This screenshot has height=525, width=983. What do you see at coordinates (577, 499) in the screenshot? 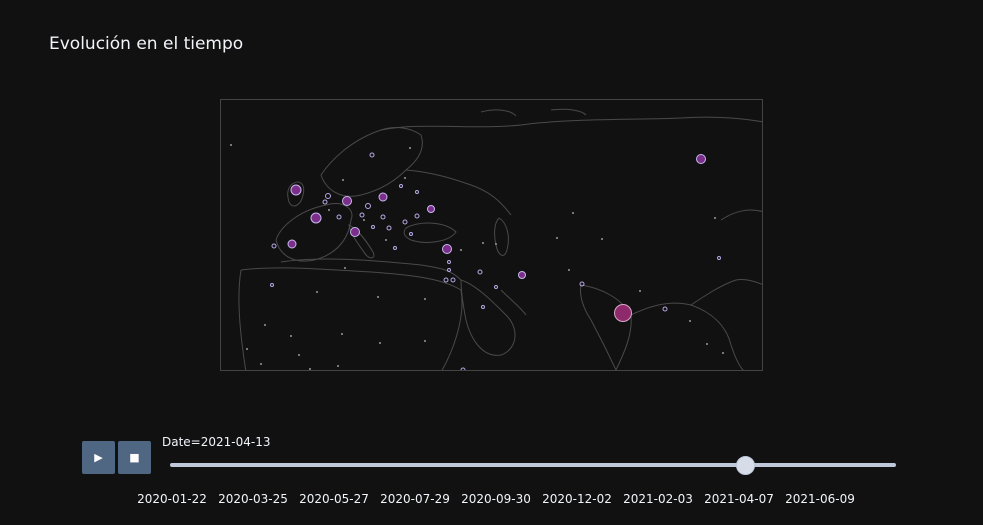
I see `slider-tick: 2020-12-02` at bounding box center [577, 499].